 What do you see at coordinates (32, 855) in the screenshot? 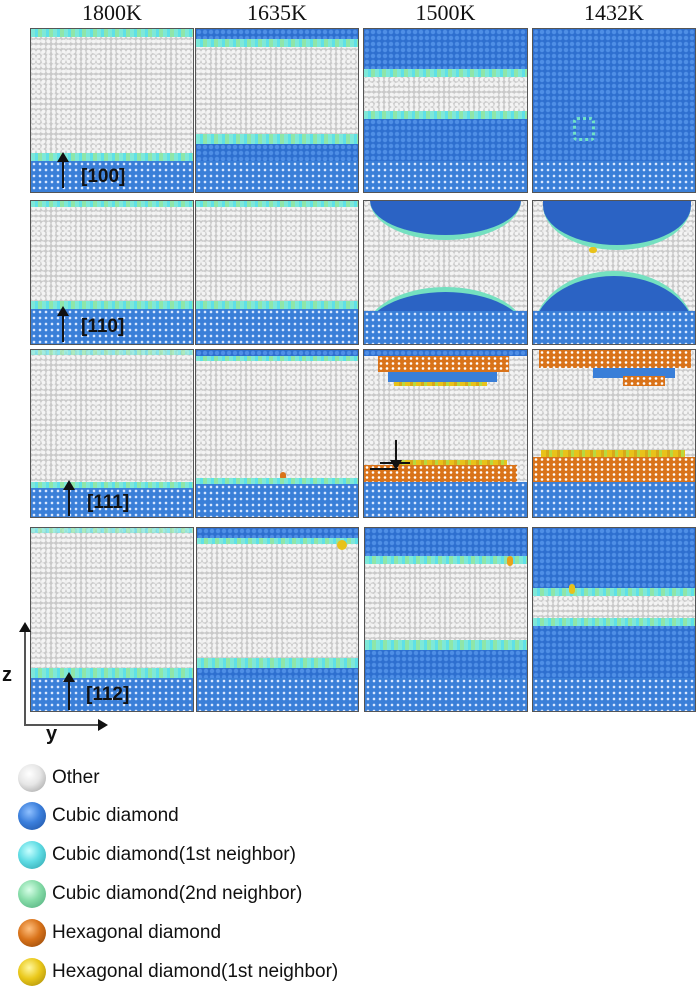
I see `cubic-diamond-1st-neighbor-sphere-icon` at bounding box center [32, 855].